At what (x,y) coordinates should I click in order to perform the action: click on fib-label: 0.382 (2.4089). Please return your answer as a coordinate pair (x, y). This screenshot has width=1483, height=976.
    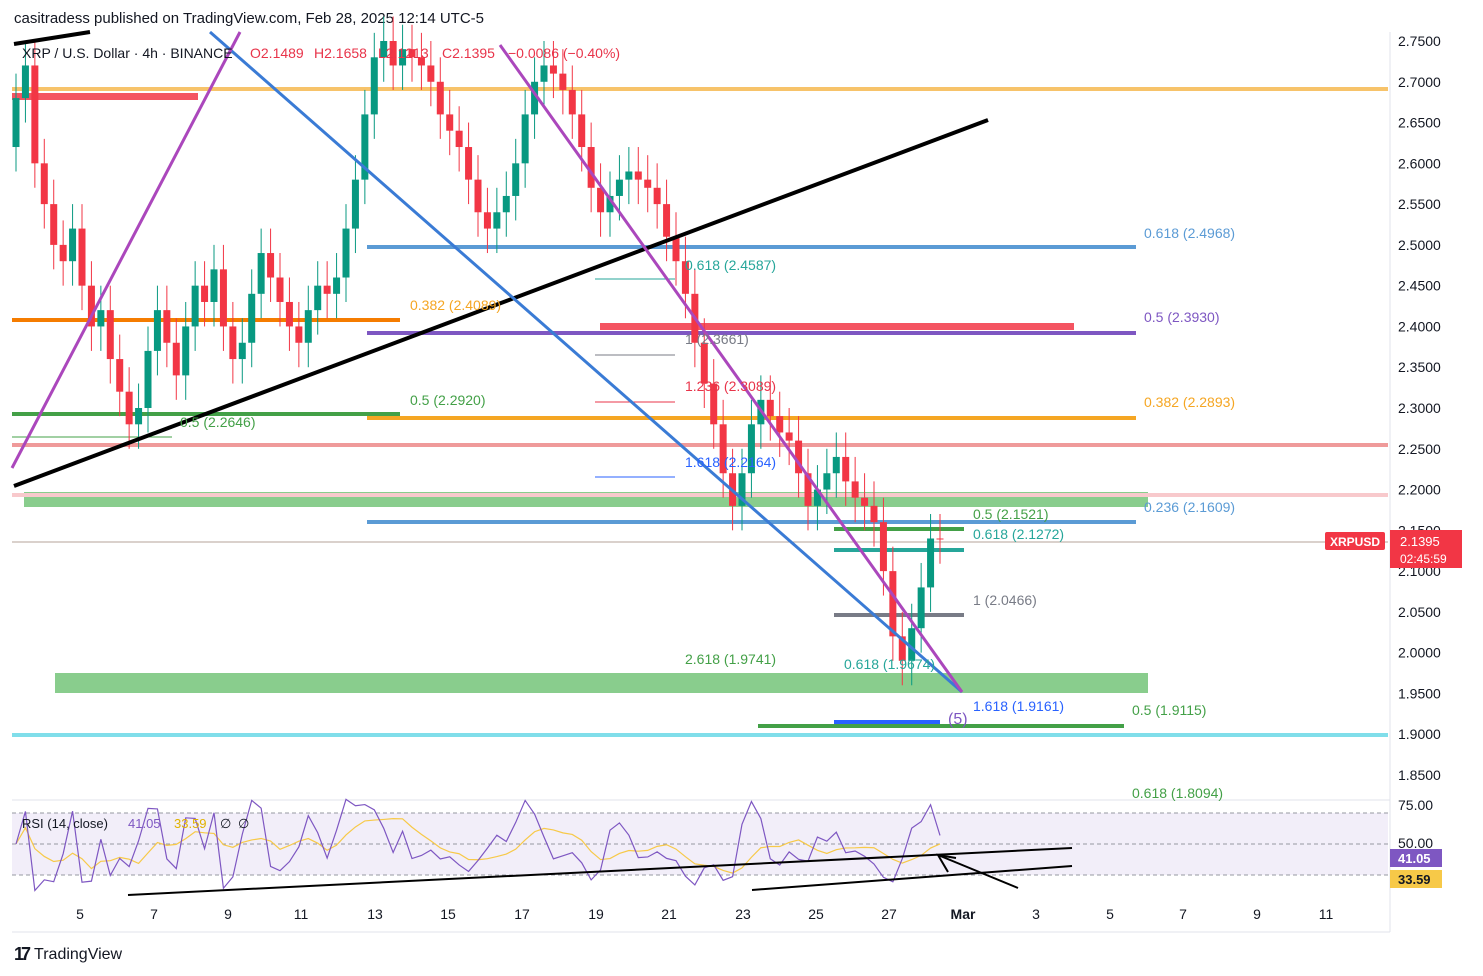
    Looking at the image, I should click on (455, 305).